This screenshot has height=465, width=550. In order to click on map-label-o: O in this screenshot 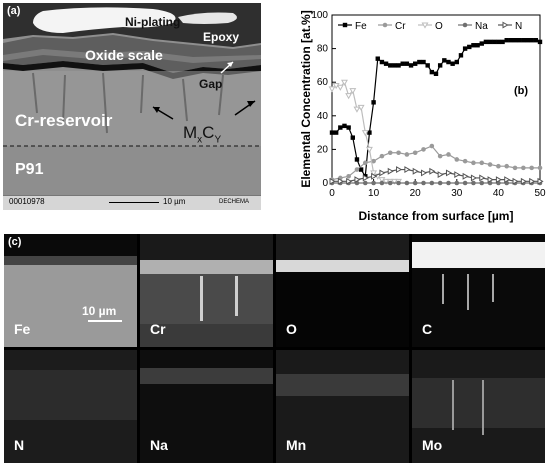, I will do `click(291, 329)`.